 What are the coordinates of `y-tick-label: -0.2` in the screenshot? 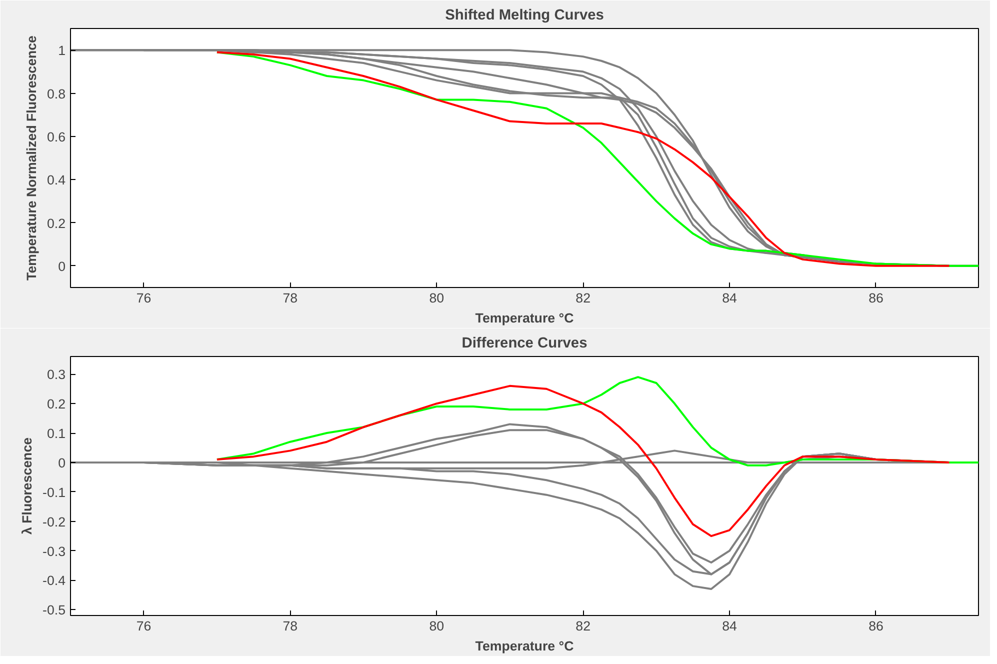 It's located at (54, 522).